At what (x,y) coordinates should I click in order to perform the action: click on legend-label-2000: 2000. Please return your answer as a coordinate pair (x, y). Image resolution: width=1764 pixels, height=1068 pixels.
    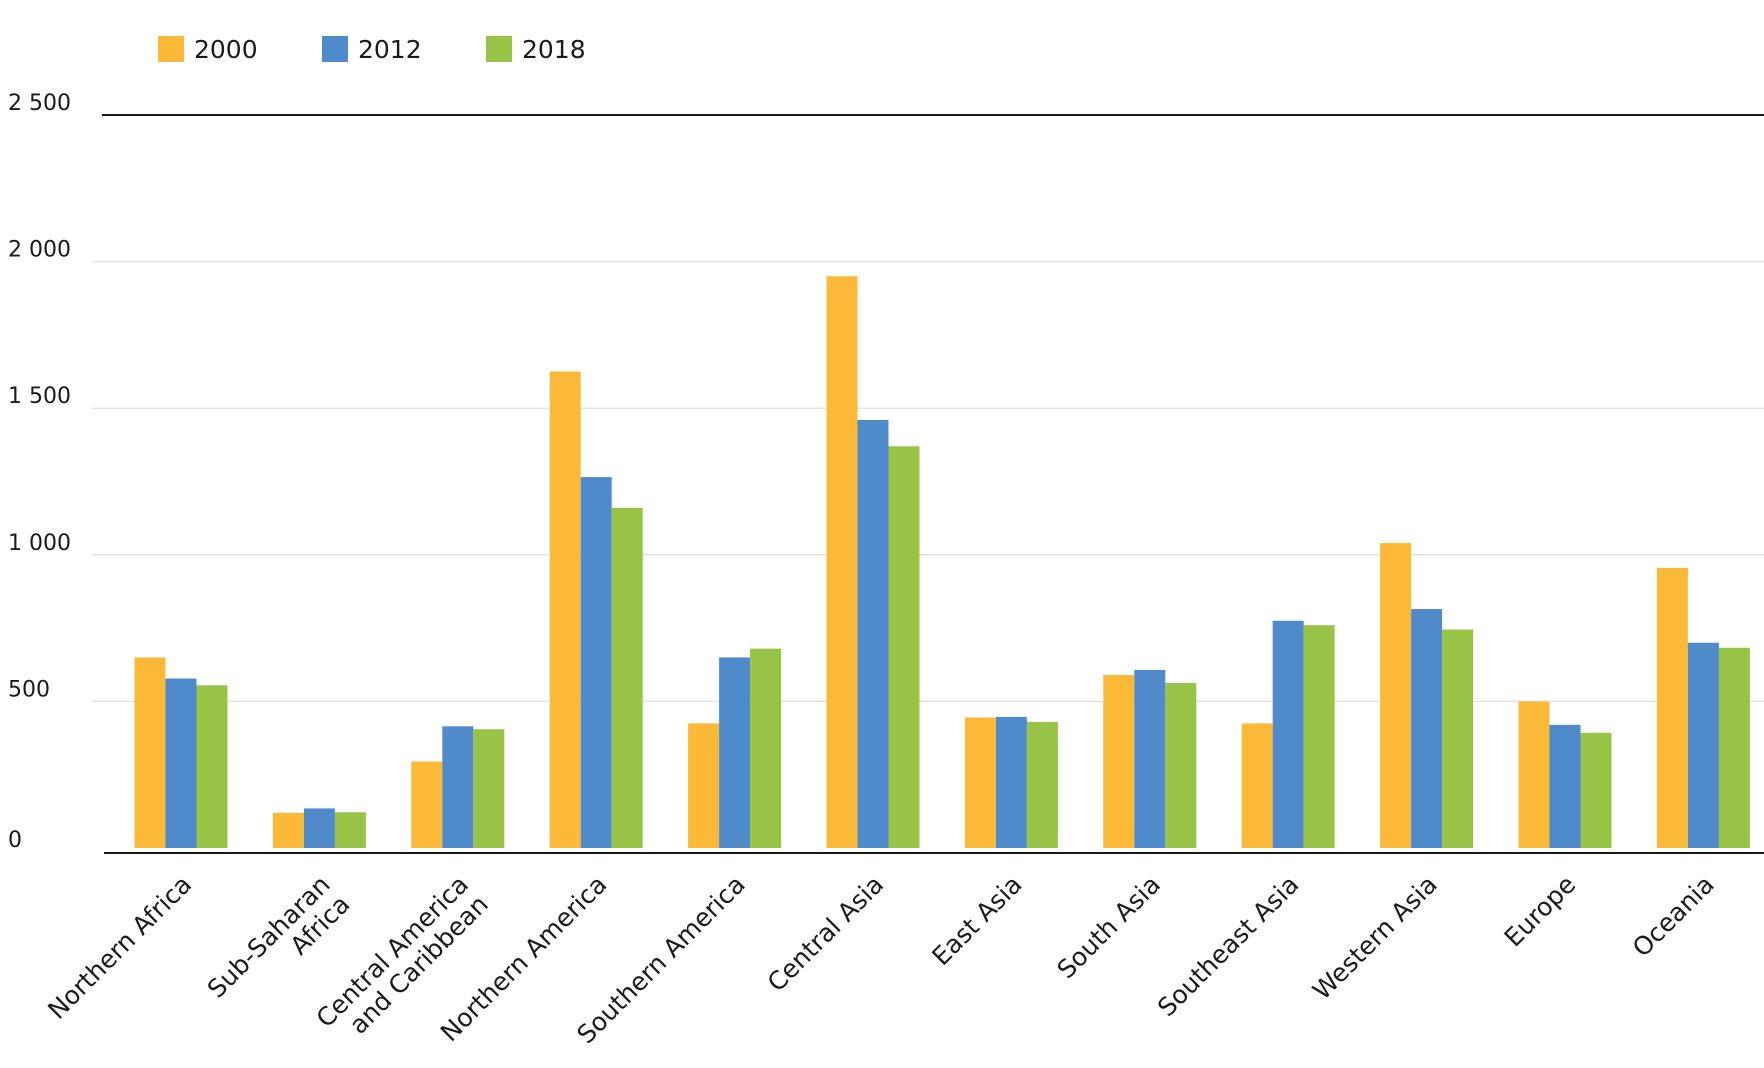
    Looking at the image, I should click on (226, 49).